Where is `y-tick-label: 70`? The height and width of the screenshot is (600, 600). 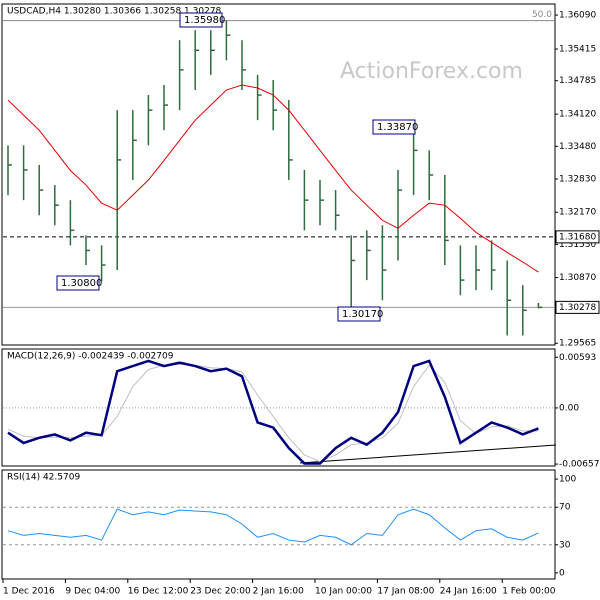
y-tick-label: 70 is located at coordinates (565, 508).